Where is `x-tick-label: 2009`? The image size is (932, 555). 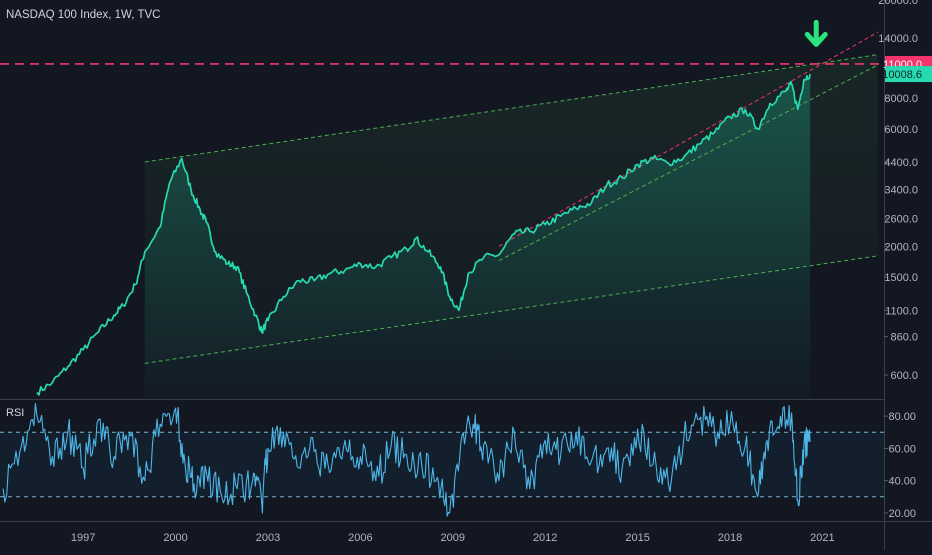 x-tick-label: 2009 is located at coordinates (453, 538).